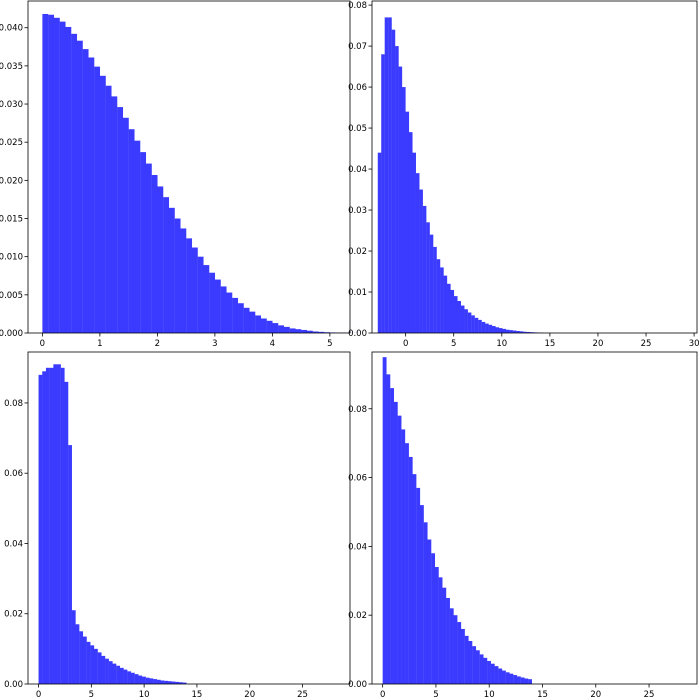 The image size is (700, 700). I want to click on x-tick-label: 25, so click(302, 695).